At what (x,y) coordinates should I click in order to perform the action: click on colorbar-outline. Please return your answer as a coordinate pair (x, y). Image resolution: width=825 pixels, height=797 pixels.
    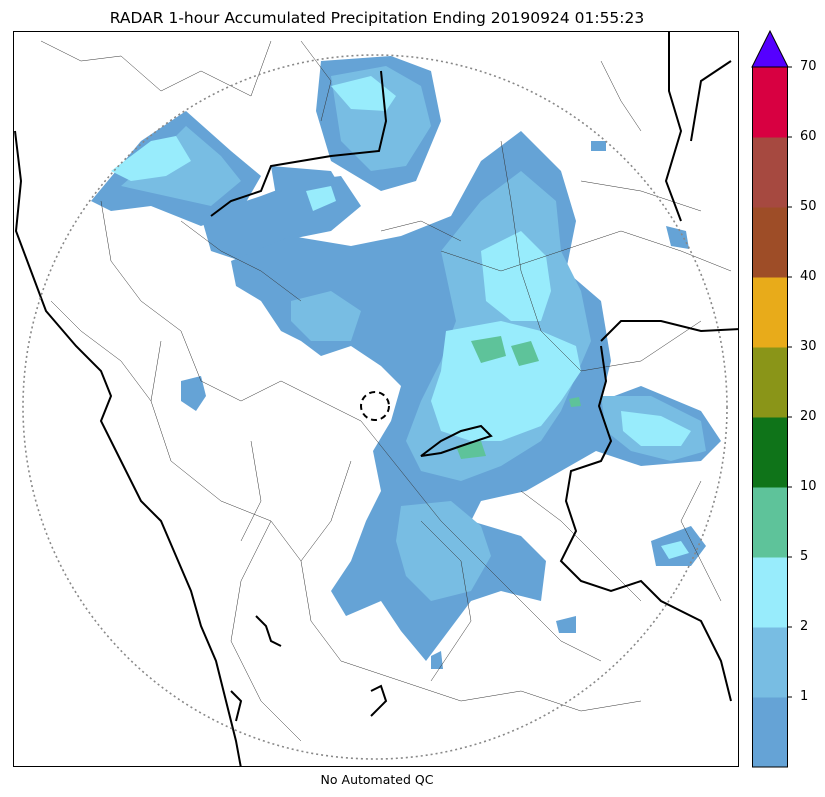
    Looking at the image, I should click on (770, 417).